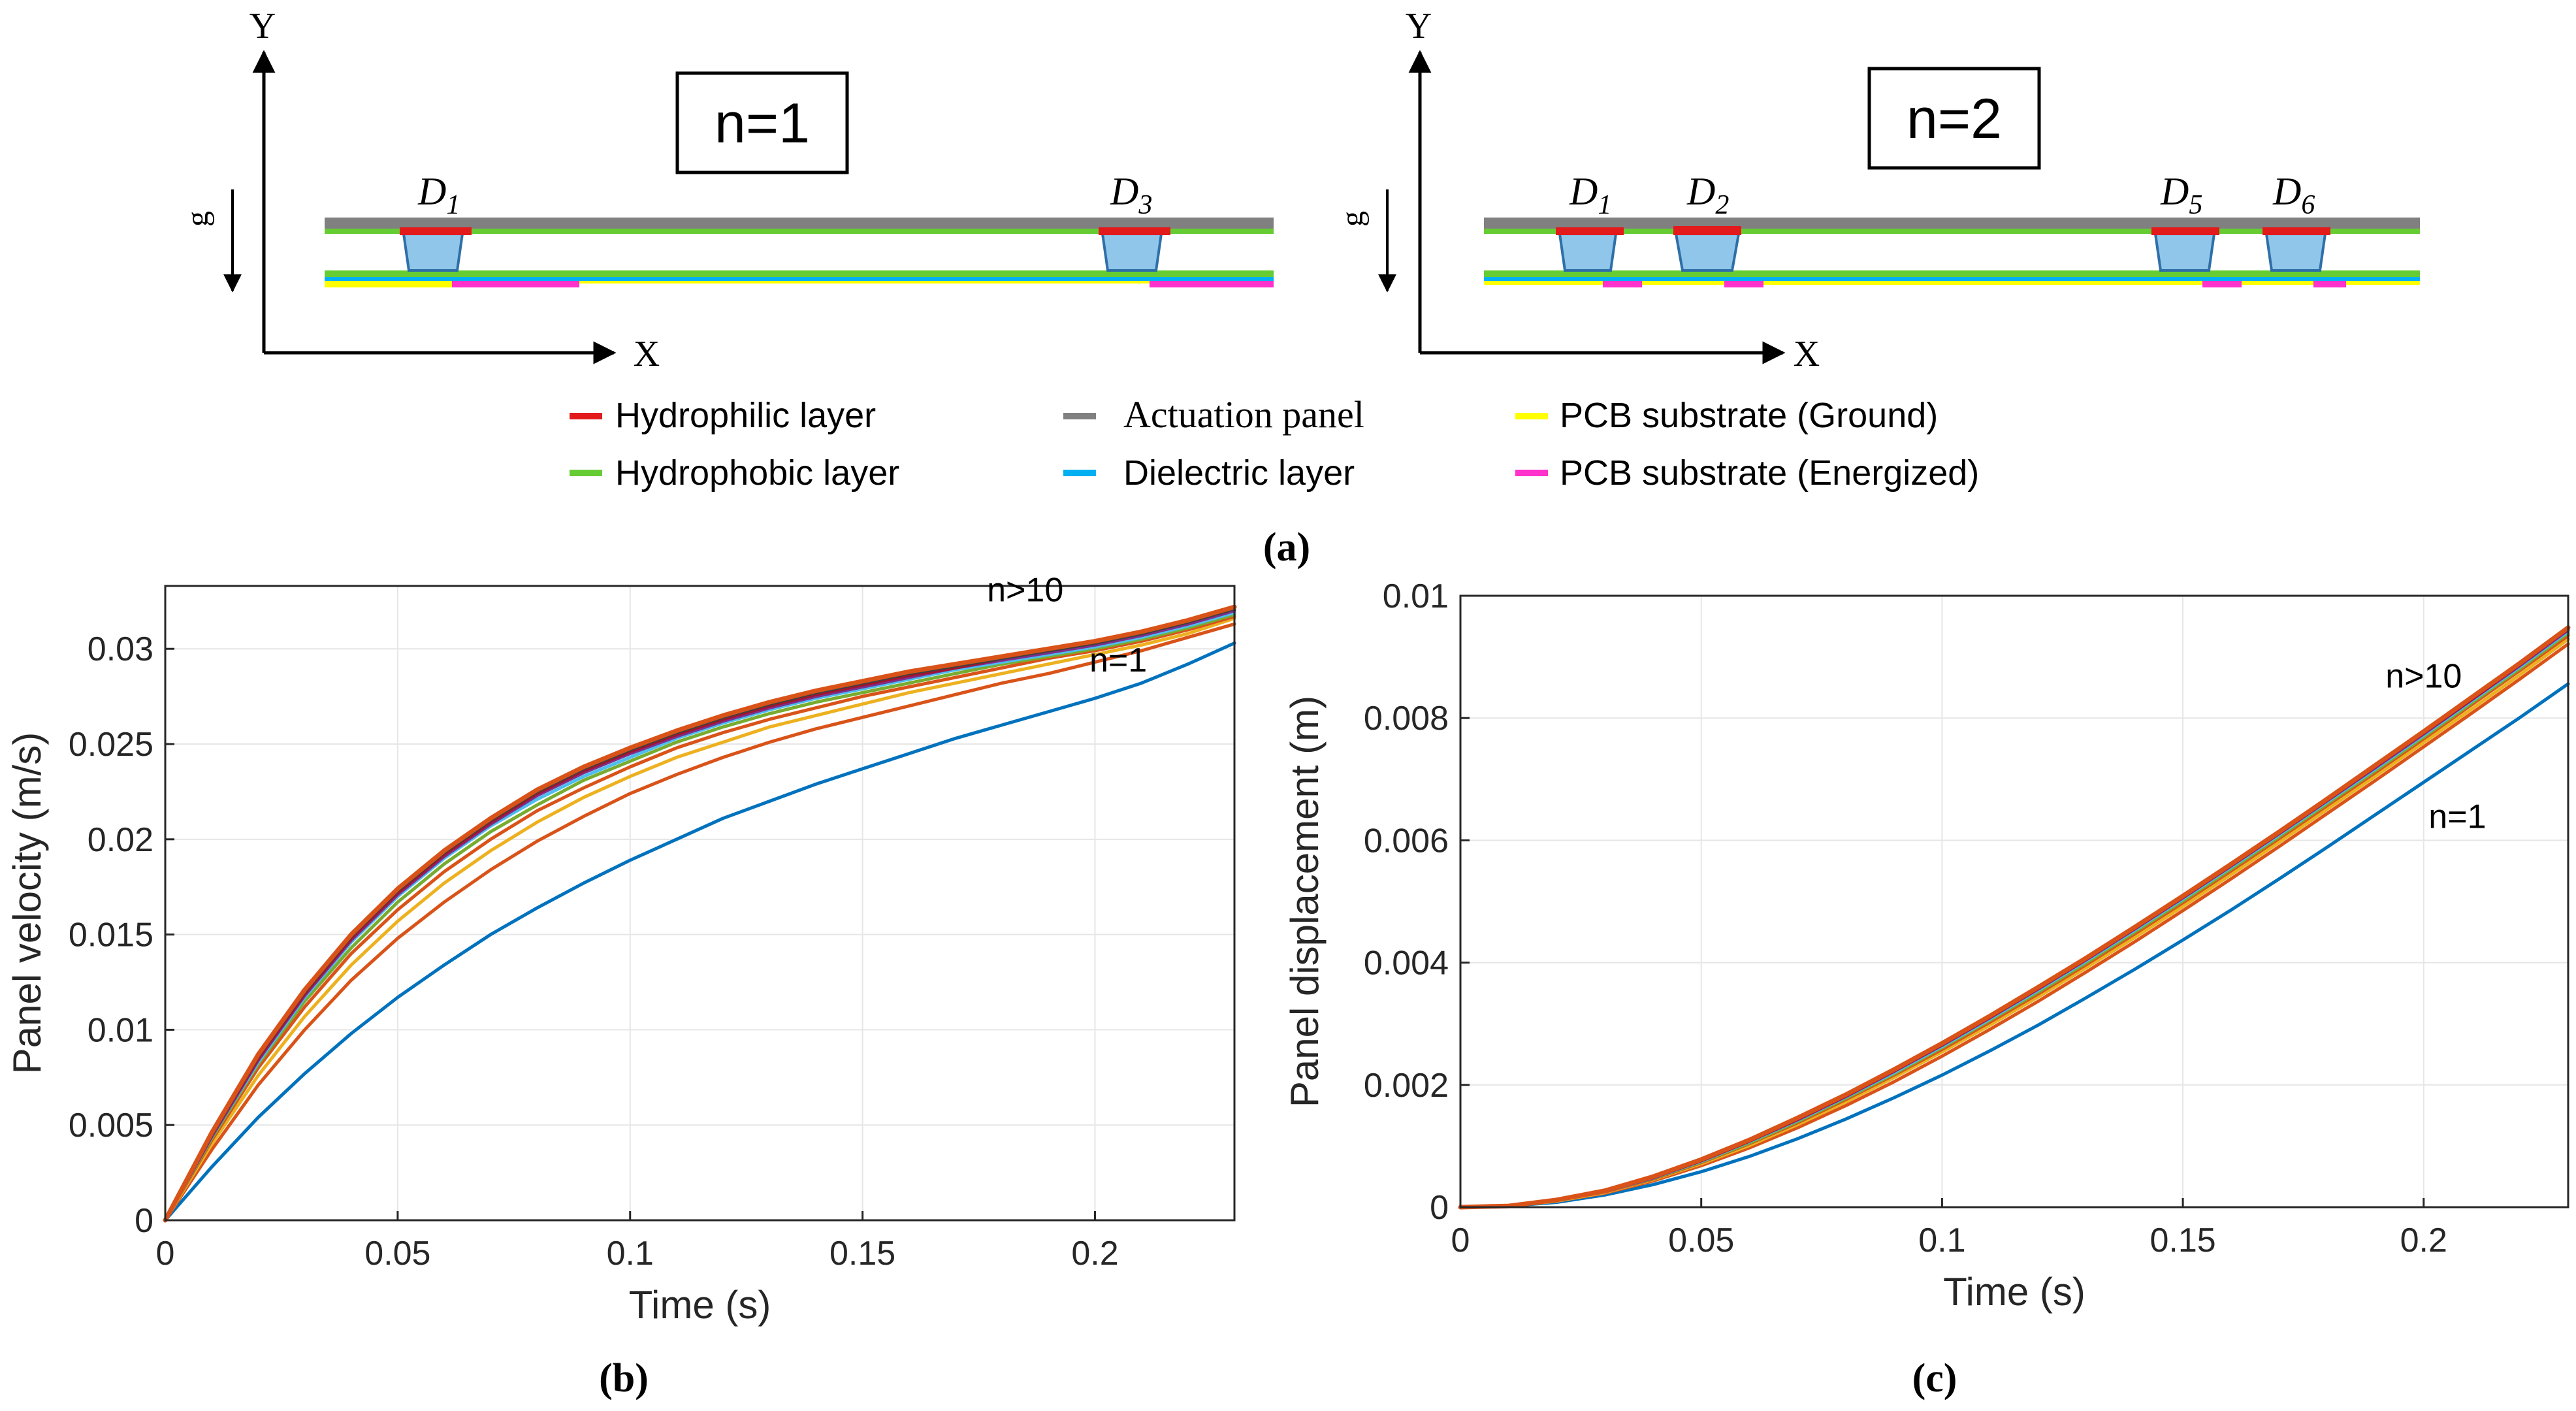 This screenshot has width=2576, height=1411. I want to click on y-tick-label: 0.025, so click(111, 745).